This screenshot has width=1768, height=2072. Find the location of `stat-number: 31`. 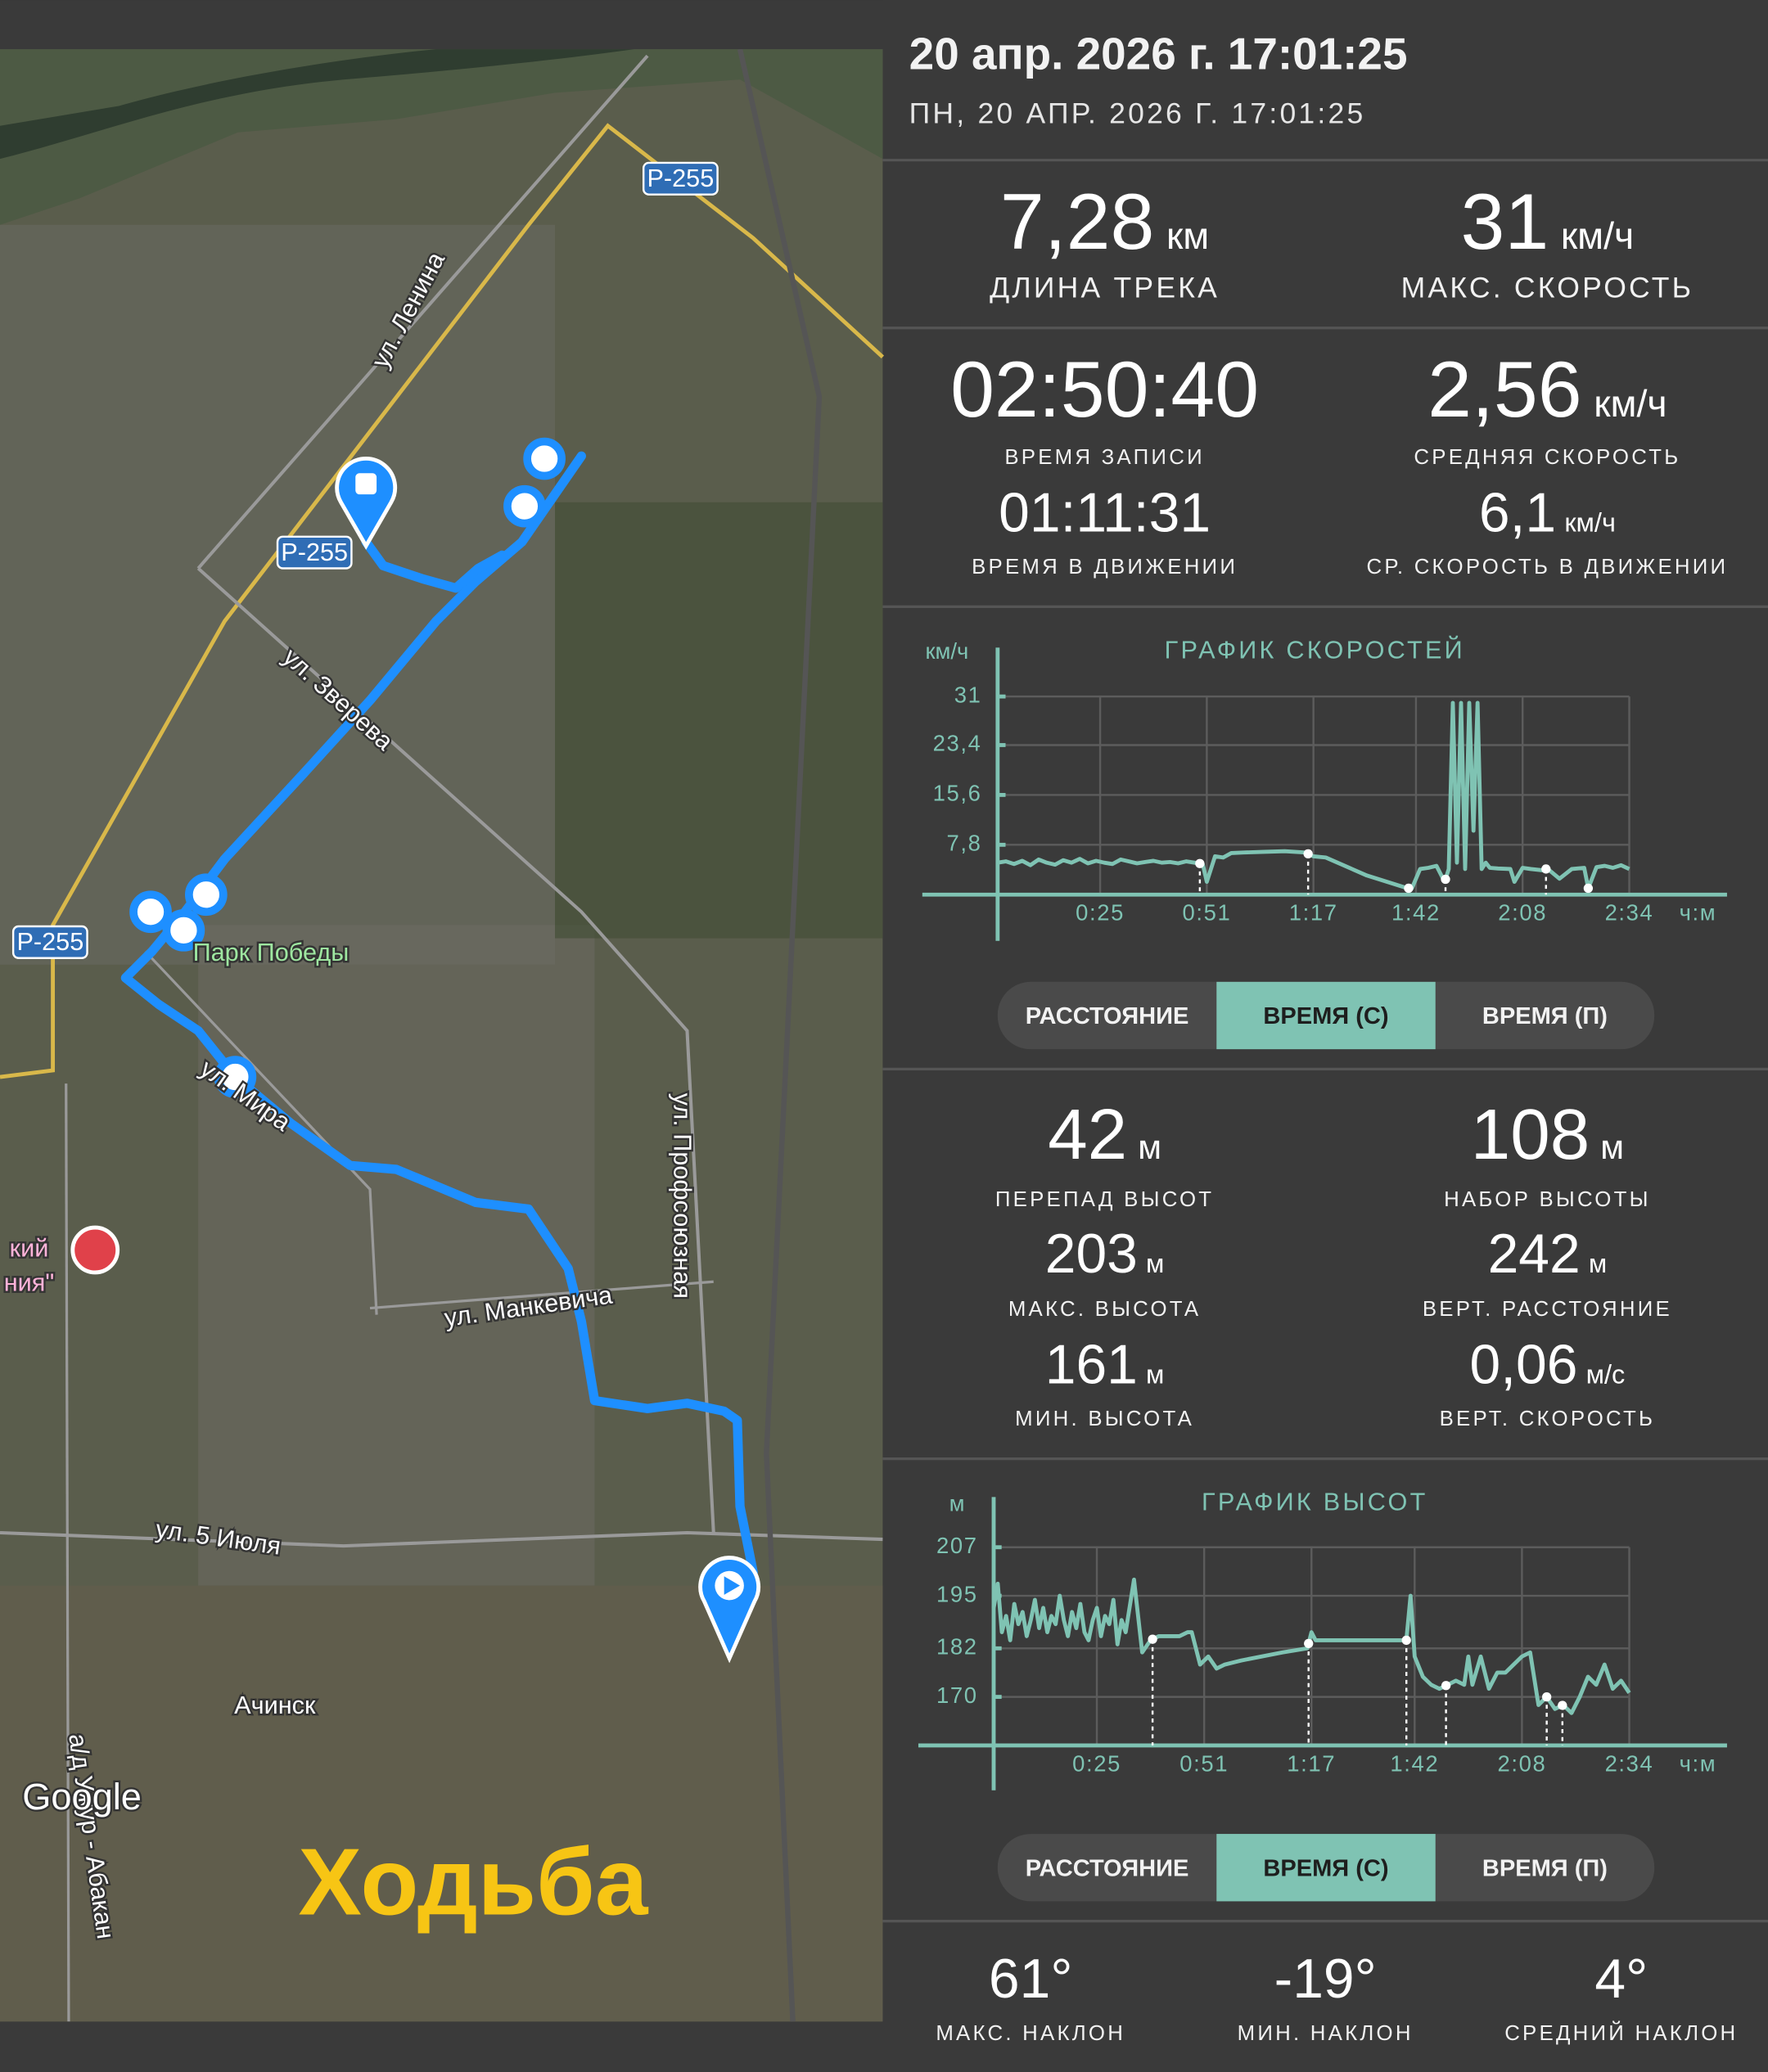

stat-number: 31 is located at coordinates (1505, 221).